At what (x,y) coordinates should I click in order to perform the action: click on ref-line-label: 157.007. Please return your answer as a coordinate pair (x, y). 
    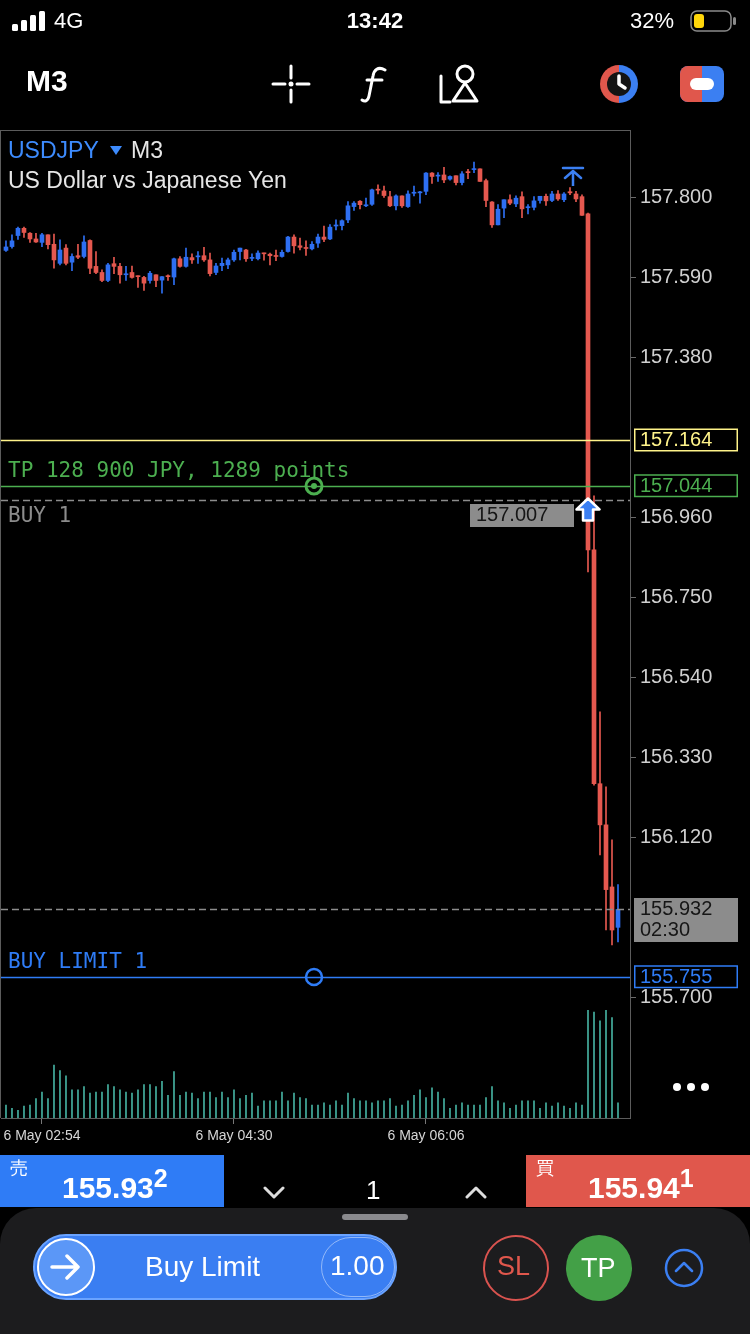
    Looking at the image, I should click on (512, 514).